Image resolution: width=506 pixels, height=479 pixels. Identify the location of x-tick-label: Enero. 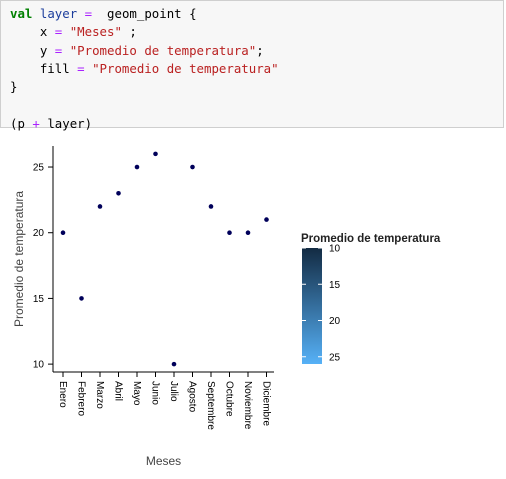
(62, 394).